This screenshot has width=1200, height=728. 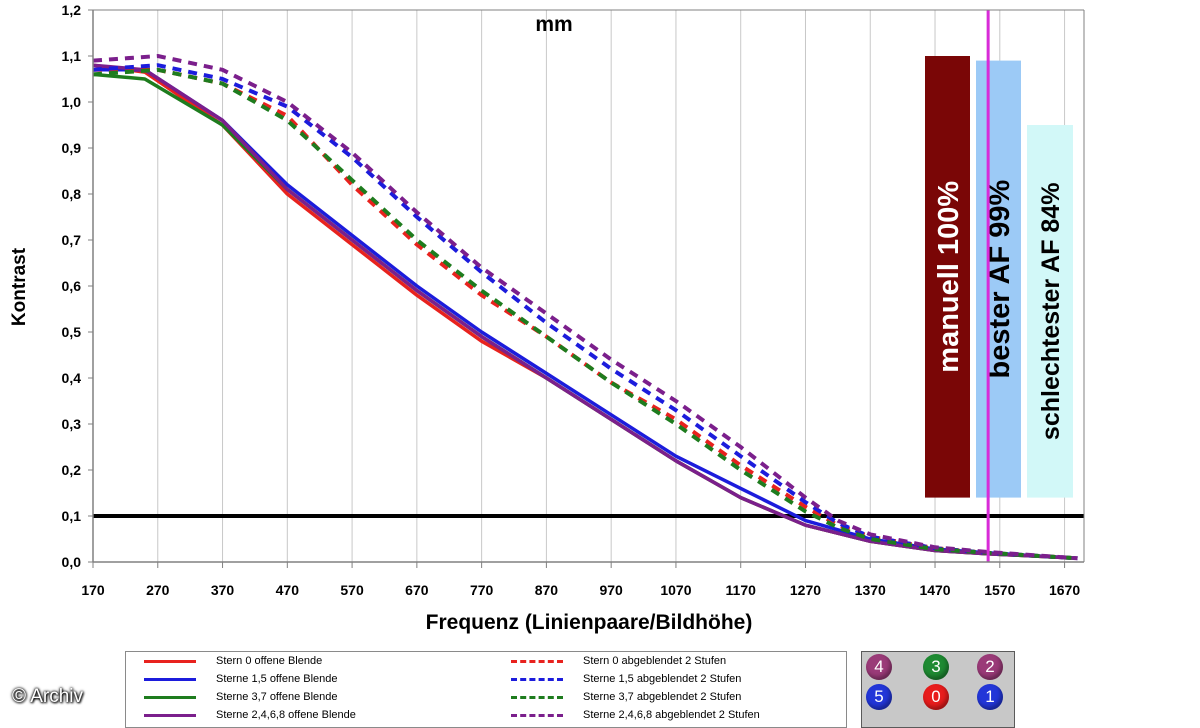 I want to click on copyright-credit: © Archiv, so click(x=48, y=696).